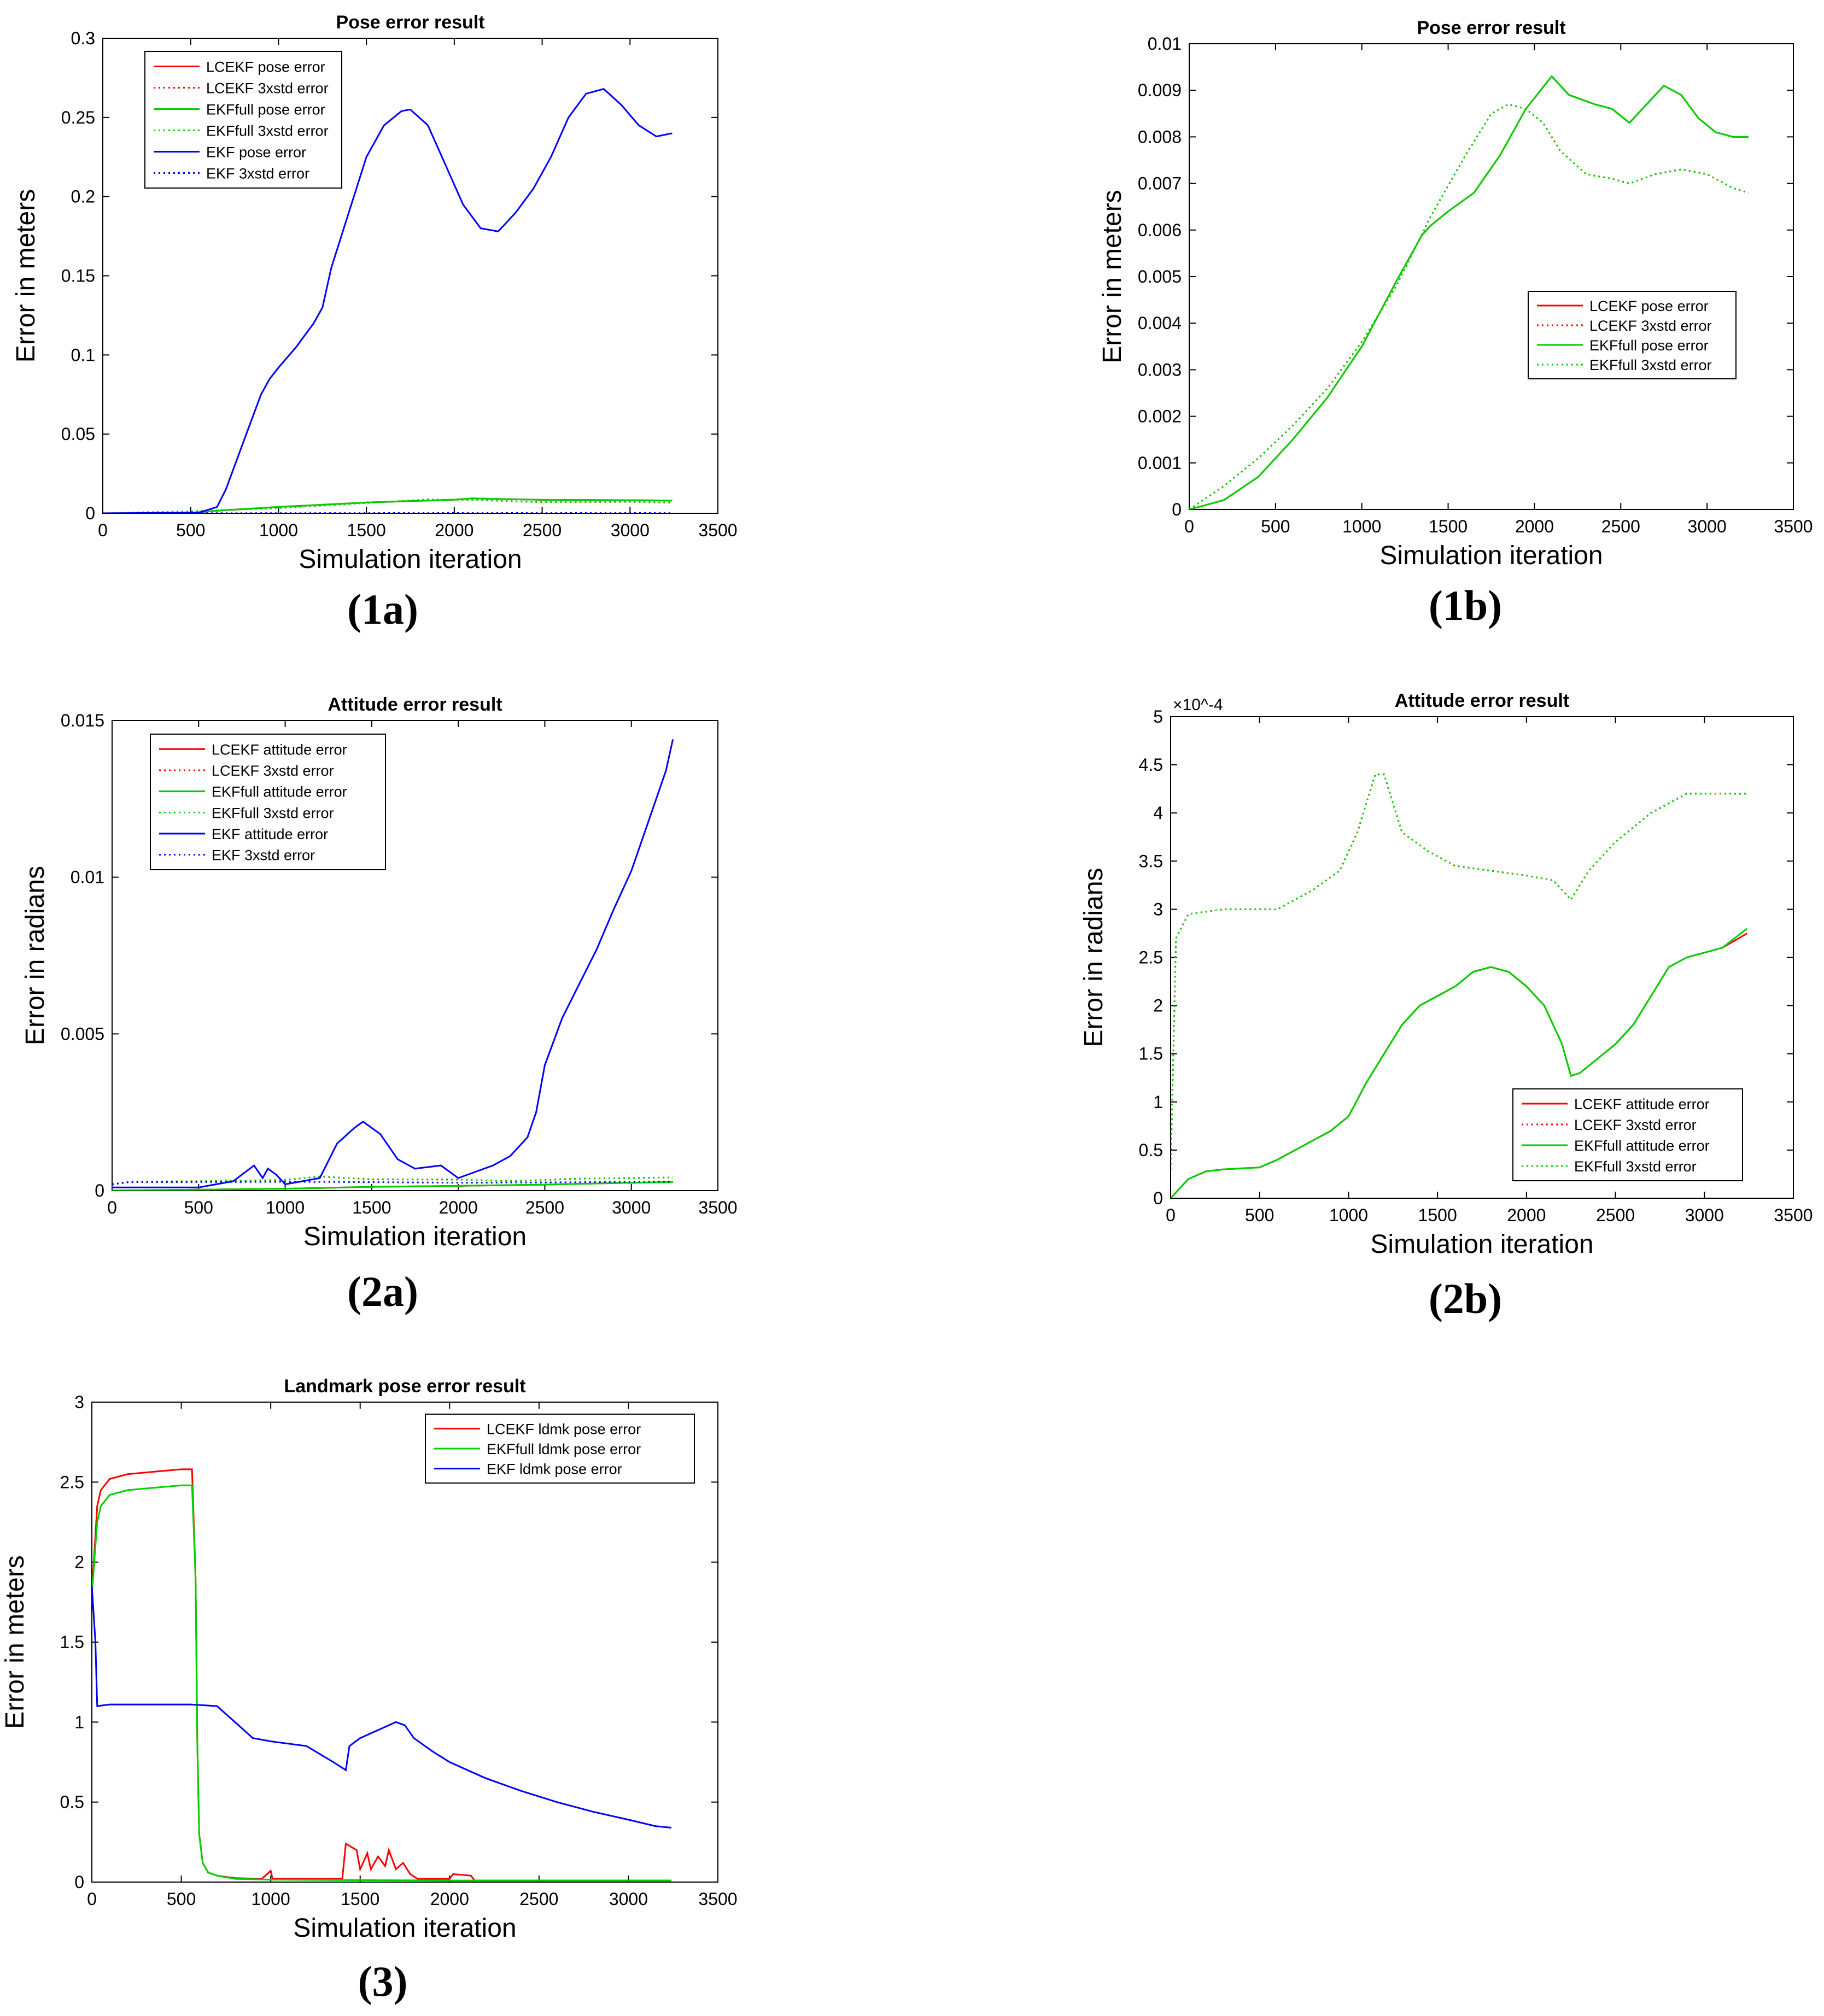  Describe the element at coordinates (388, 300) in the screenshot. I see `series-line-ekf-pose-error` at that location.